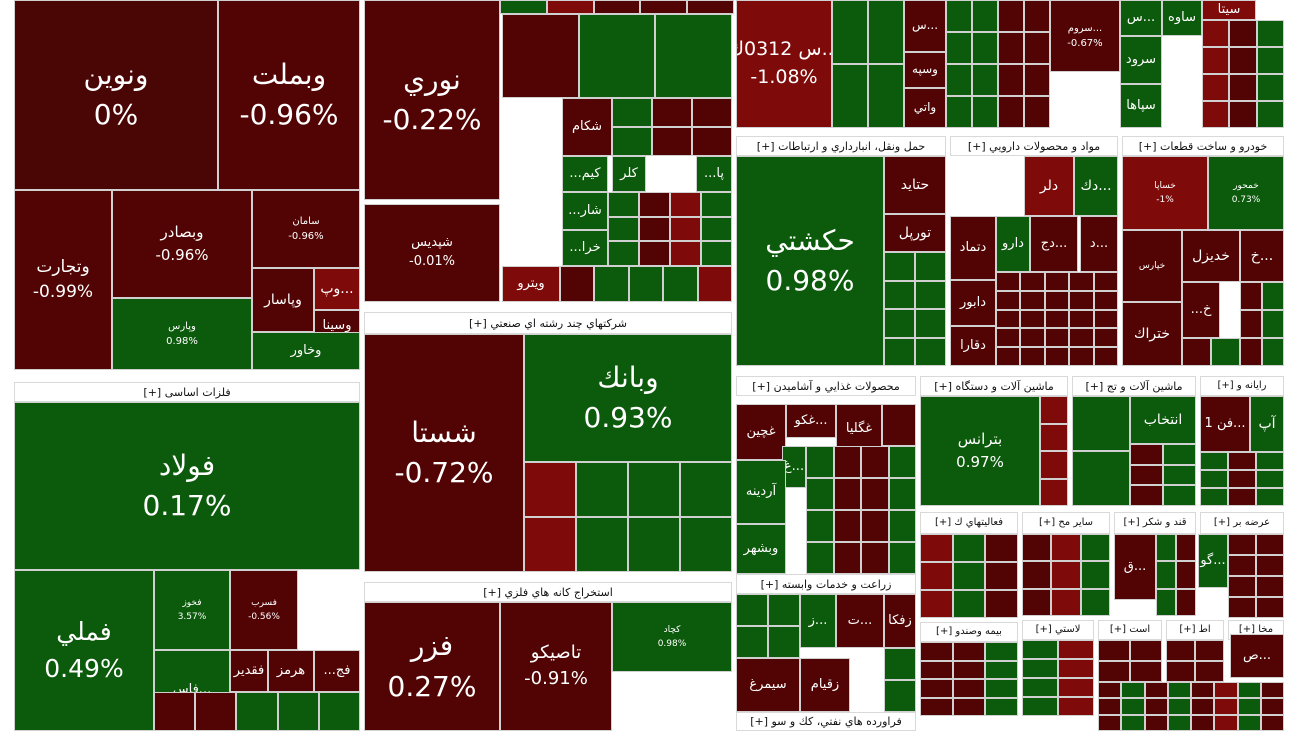 Image resolution: width=1300 pixels, height=731 pixels. Describe the element at coordinates (116, 95) in the screenshot. I see `stock-tile: ونوين 0%` at that location.